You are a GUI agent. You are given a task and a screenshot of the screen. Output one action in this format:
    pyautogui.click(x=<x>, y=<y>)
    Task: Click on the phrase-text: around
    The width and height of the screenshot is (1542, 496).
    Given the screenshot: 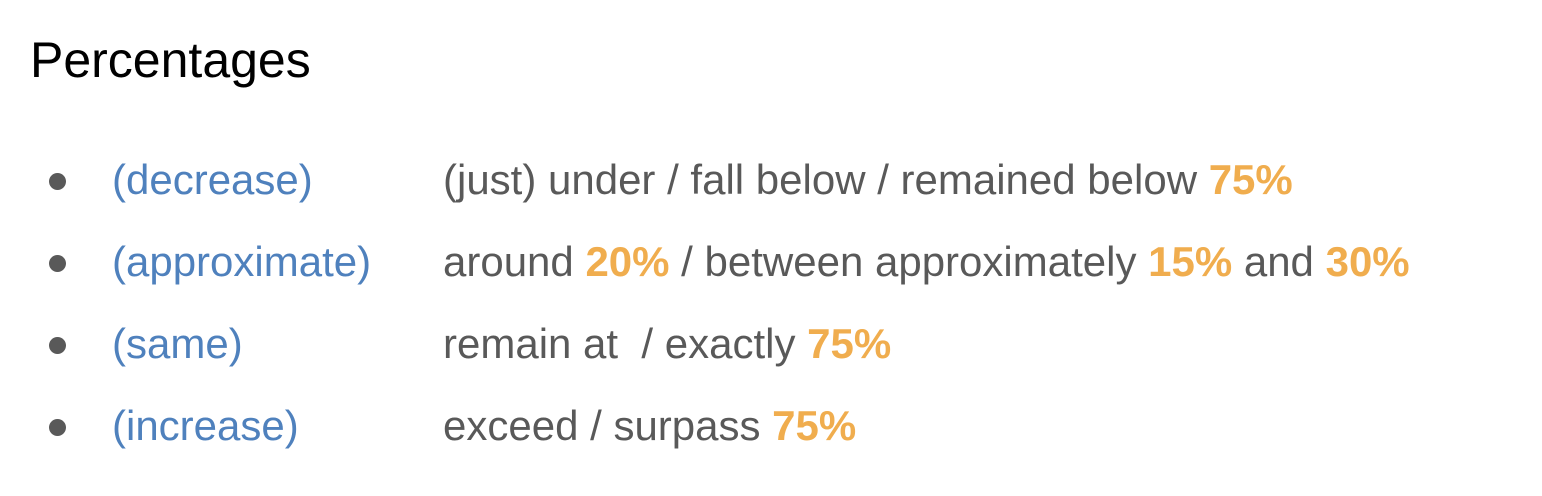 What is the action you would take?
    pyautogui.click(x=514, y=261)
    